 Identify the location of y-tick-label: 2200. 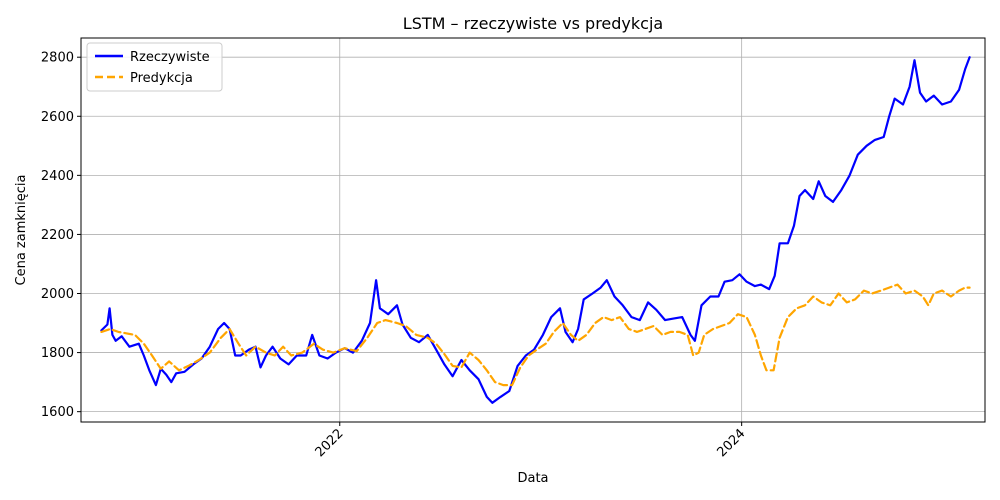
(57, 235).